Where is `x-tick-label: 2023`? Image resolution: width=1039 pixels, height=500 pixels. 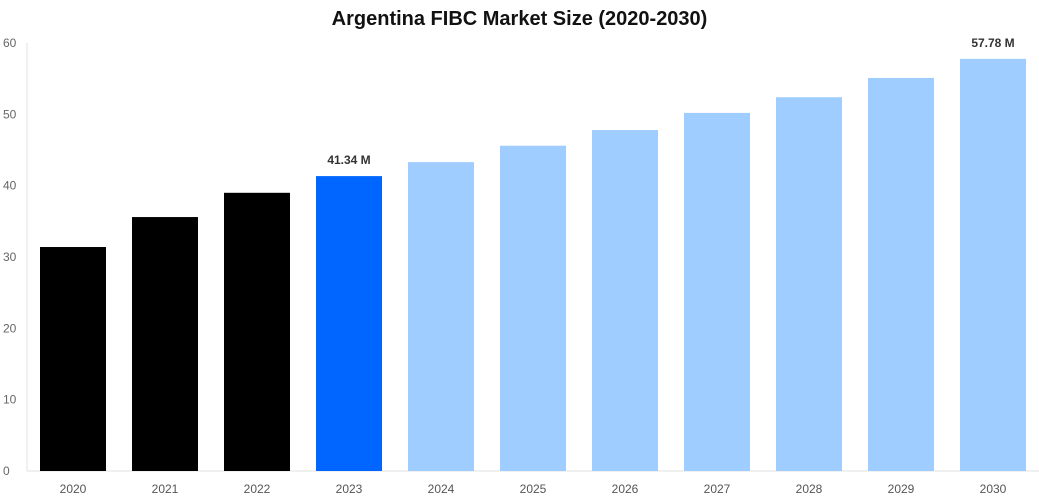
x-tick-label: 2023 is located at coordinates (349, 489).